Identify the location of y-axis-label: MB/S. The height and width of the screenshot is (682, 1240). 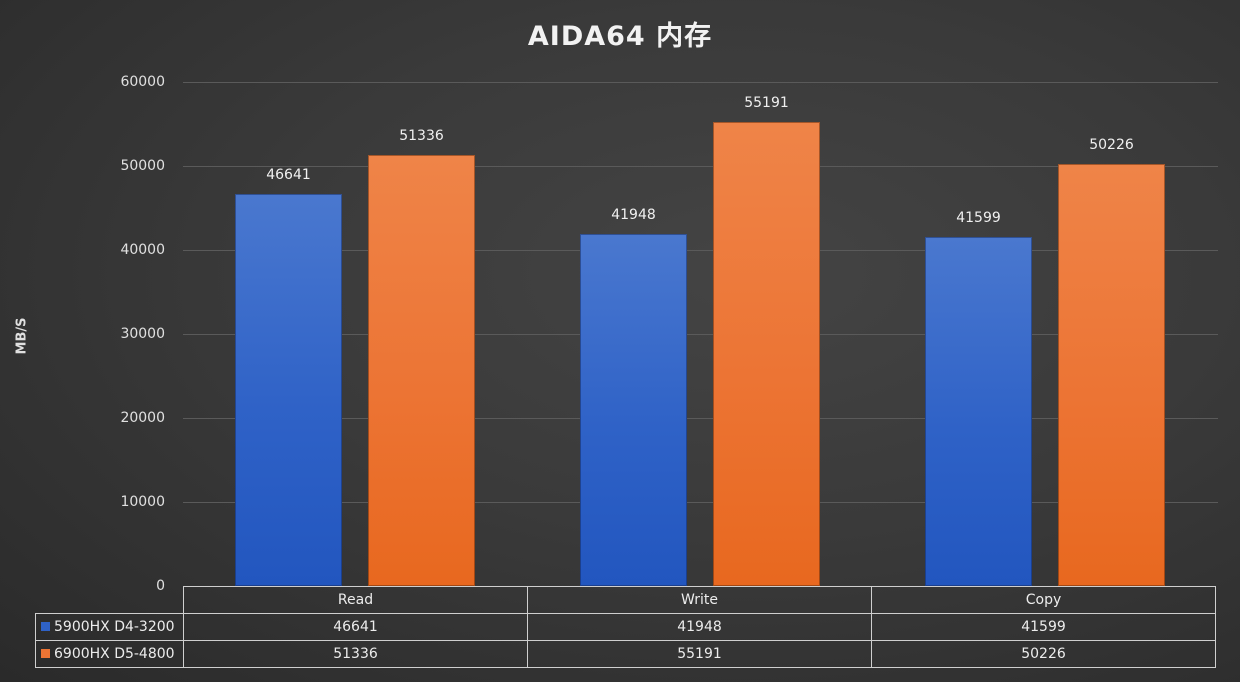
(22, 336).